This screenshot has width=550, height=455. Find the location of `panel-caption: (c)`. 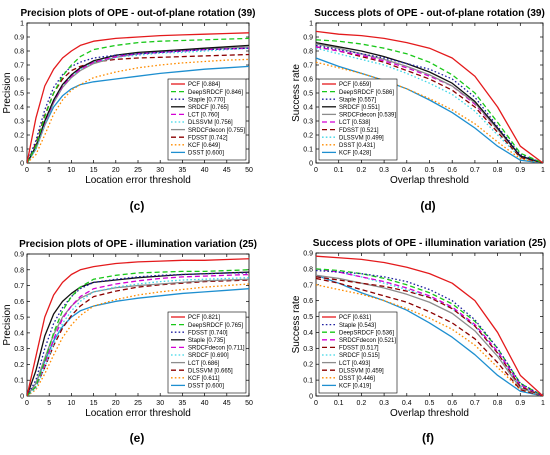

panel-caption: (c) is located at coordinates (137, 206).